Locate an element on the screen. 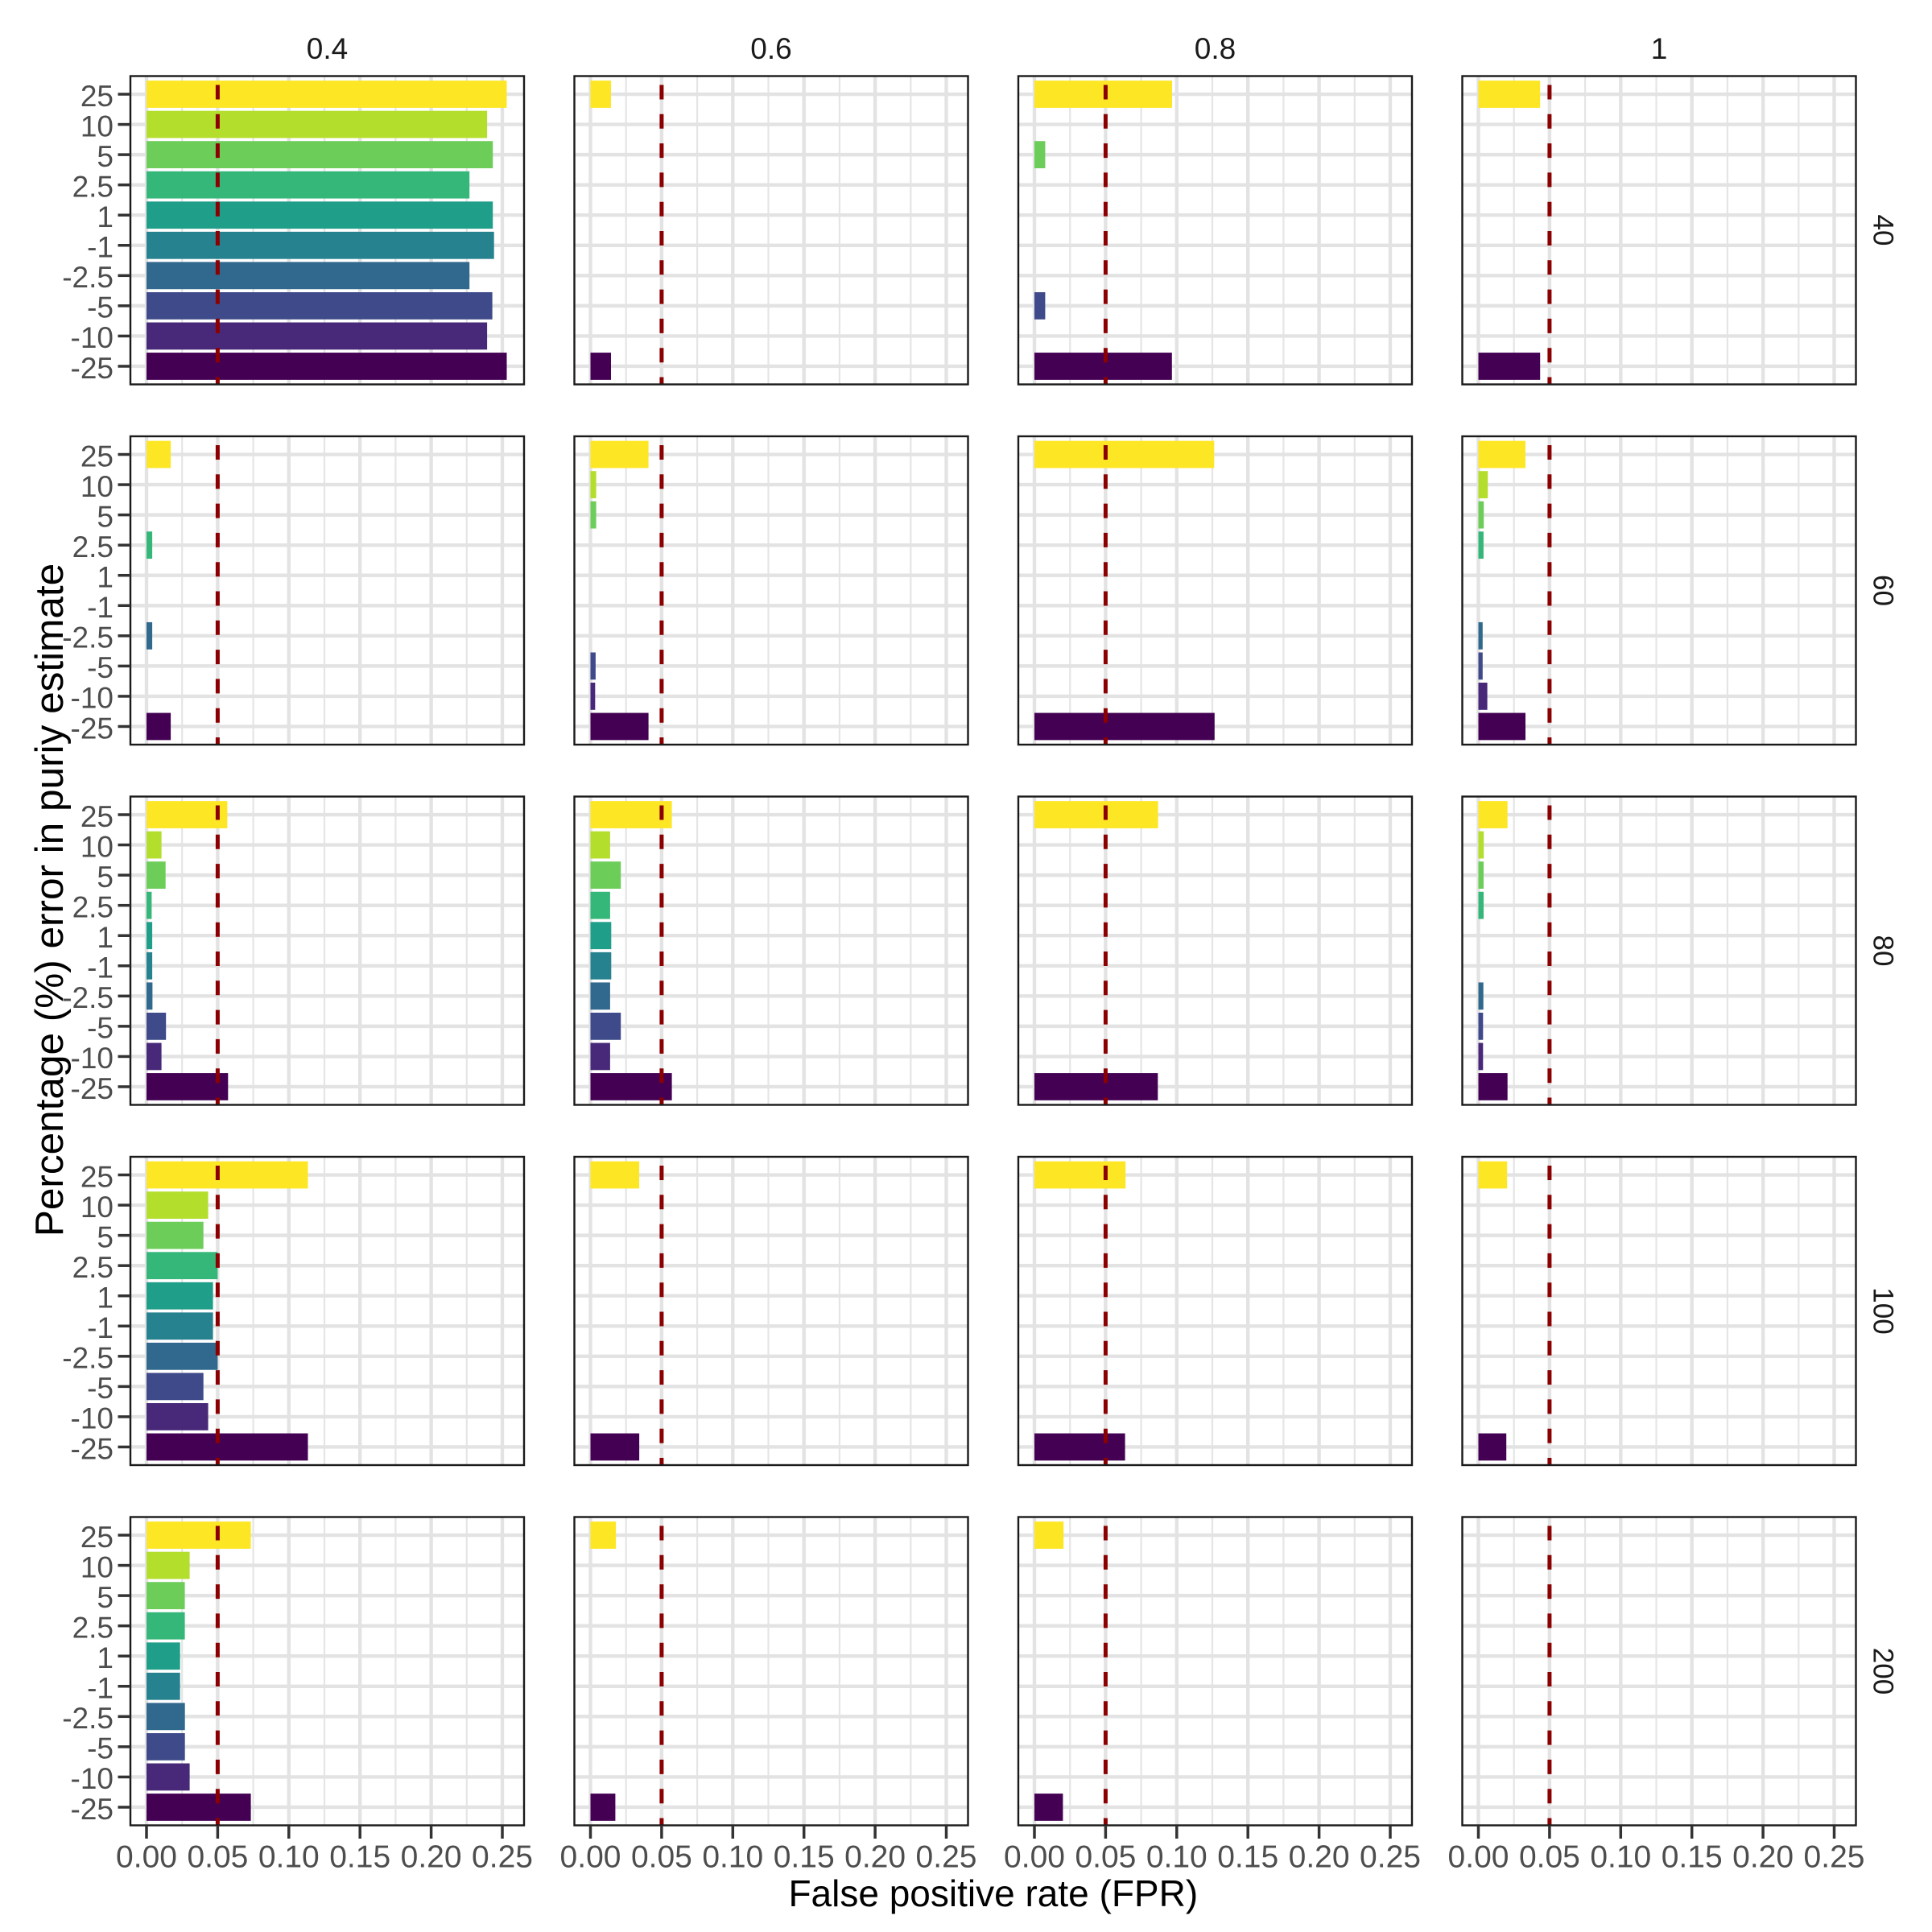 The width and height of the screenshot is (1932, 1932). svg-text: False positive rate (FPR) is located at coordinates (993, 1893).